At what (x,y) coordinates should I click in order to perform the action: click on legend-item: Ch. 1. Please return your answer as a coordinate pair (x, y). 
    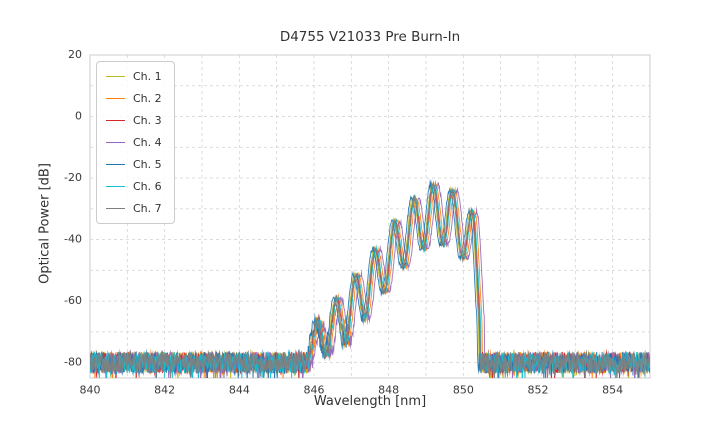
    Looking at the image, I should click on (134, 76).